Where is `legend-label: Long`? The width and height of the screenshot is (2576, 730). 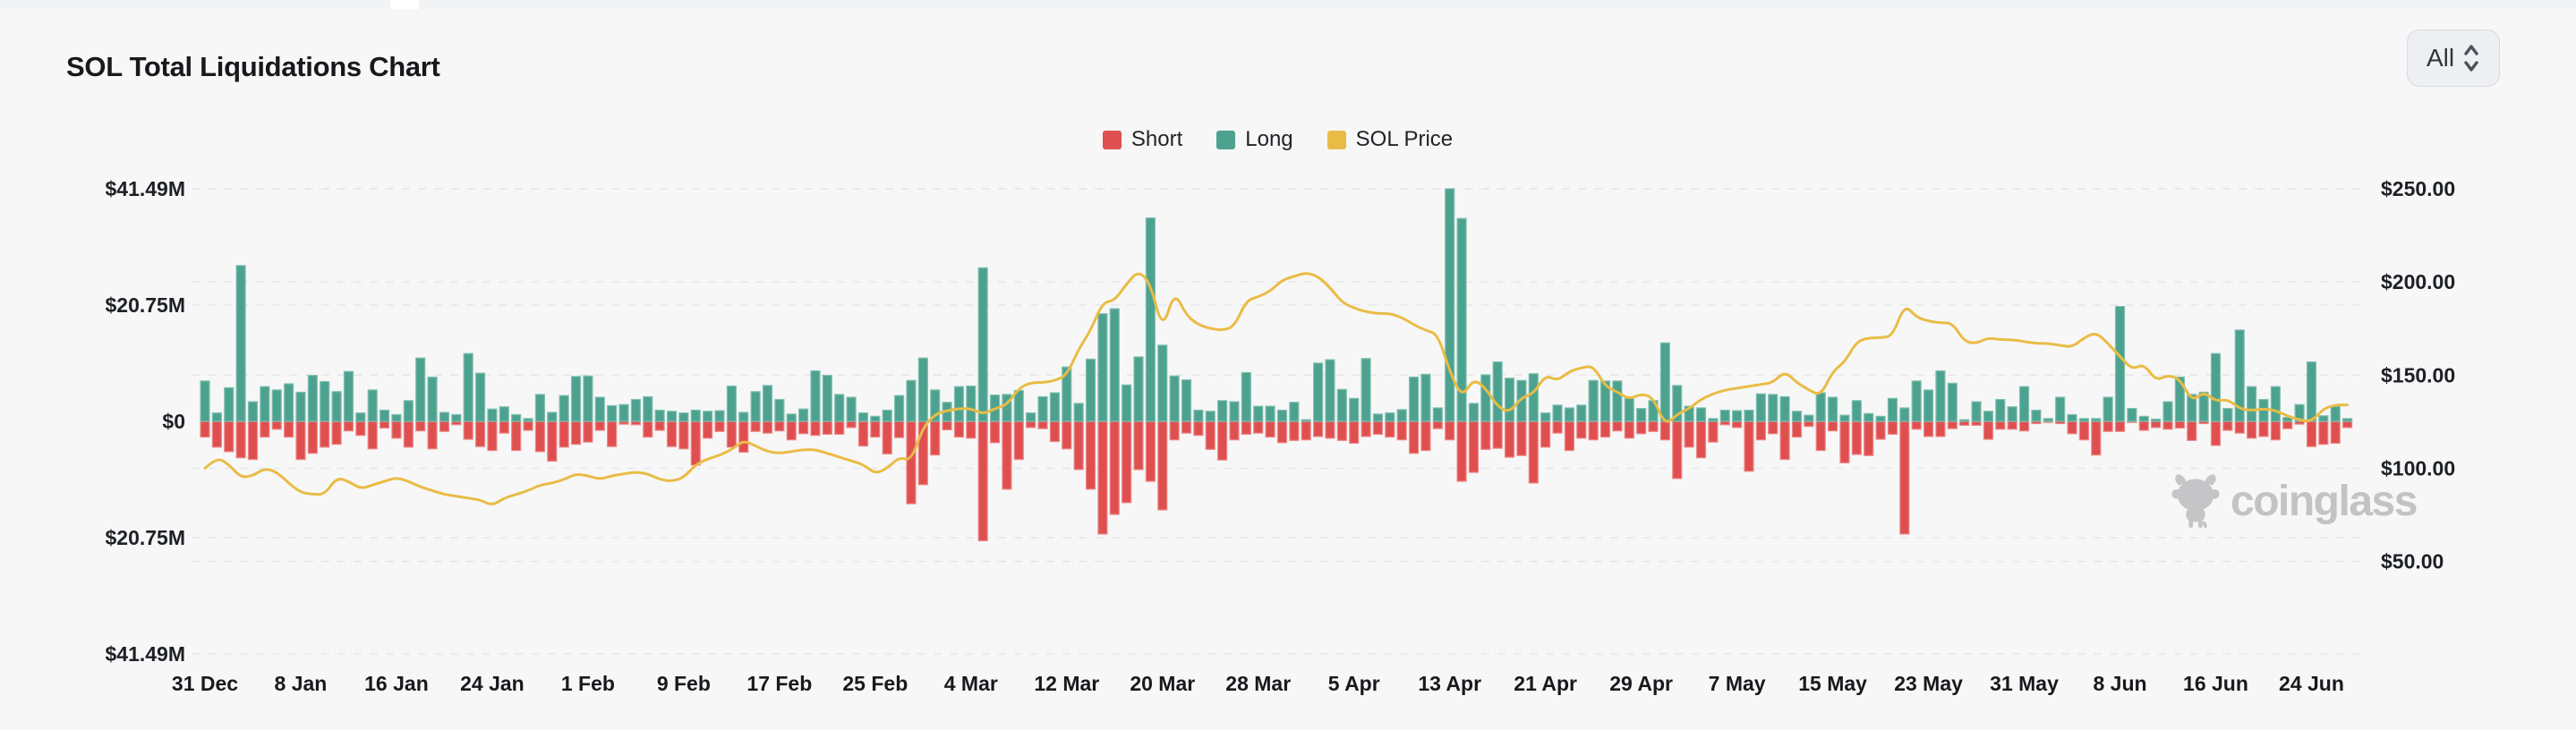 legend-label: Long is located at coordinates (1269, 139).